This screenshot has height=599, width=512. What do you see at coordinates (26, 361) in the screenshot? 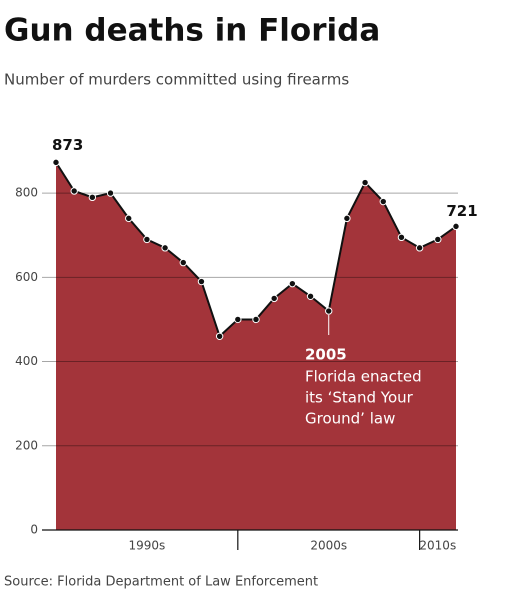
I see `y-tick-label: 400` at bounding box center [26, 361].